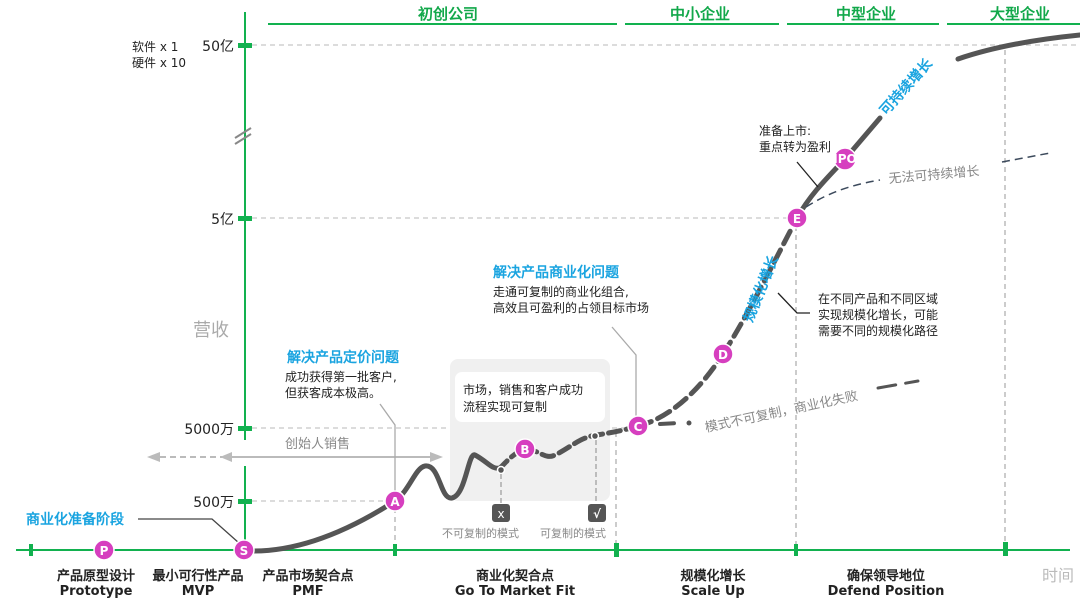  I want to click on phase-mvp-cn: 最小可行性产品, so click(197, 576).